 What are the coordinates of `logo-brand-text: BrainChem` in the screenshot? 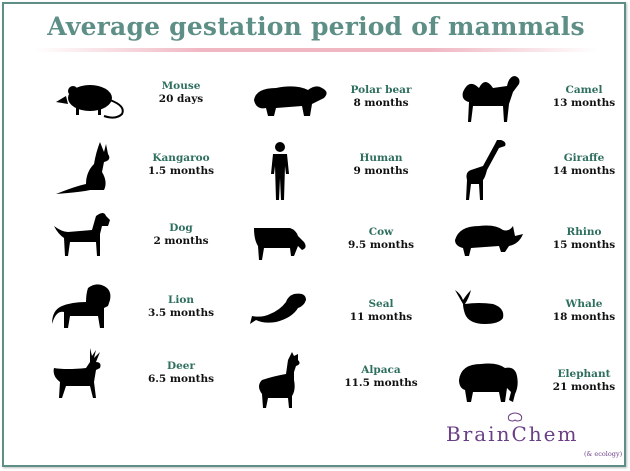 It's located at (512, 434).